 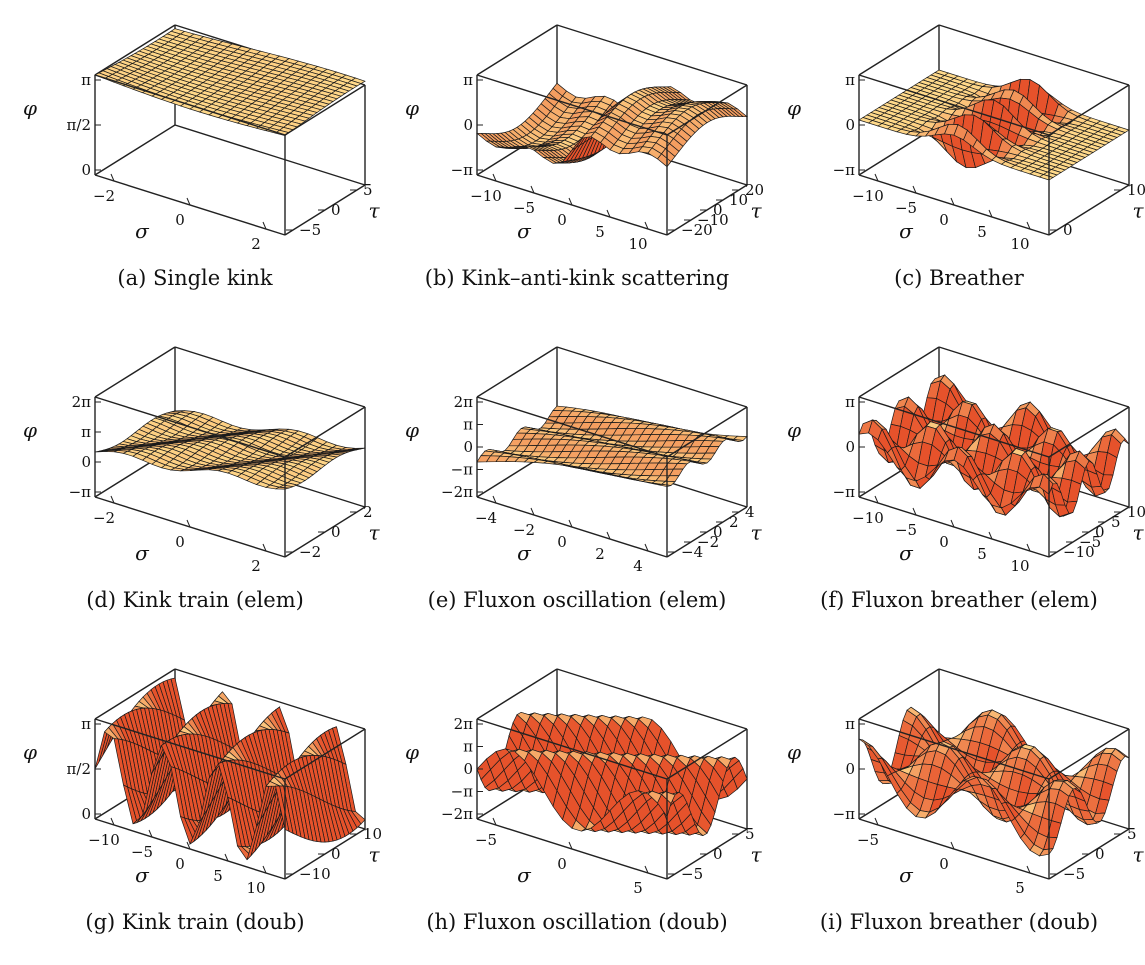 I want to click on y-tick-label: −2, so click(x=708, y=542).